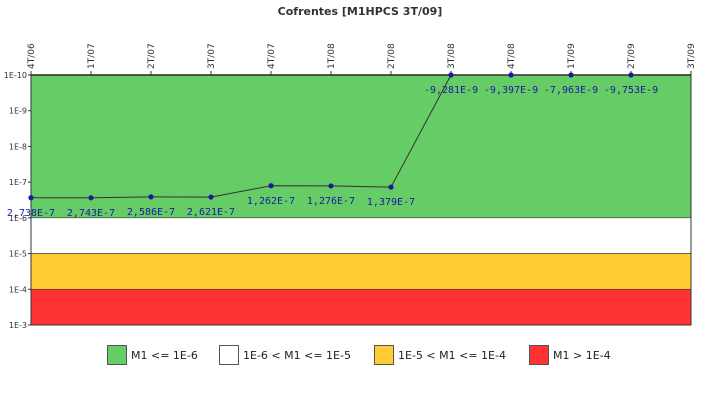 The width and height of the screenshot is (720, 400). Describe the element at coordinates (692, 56) in the screenshot. I see `x-tick-label: 3T/09` at that location.